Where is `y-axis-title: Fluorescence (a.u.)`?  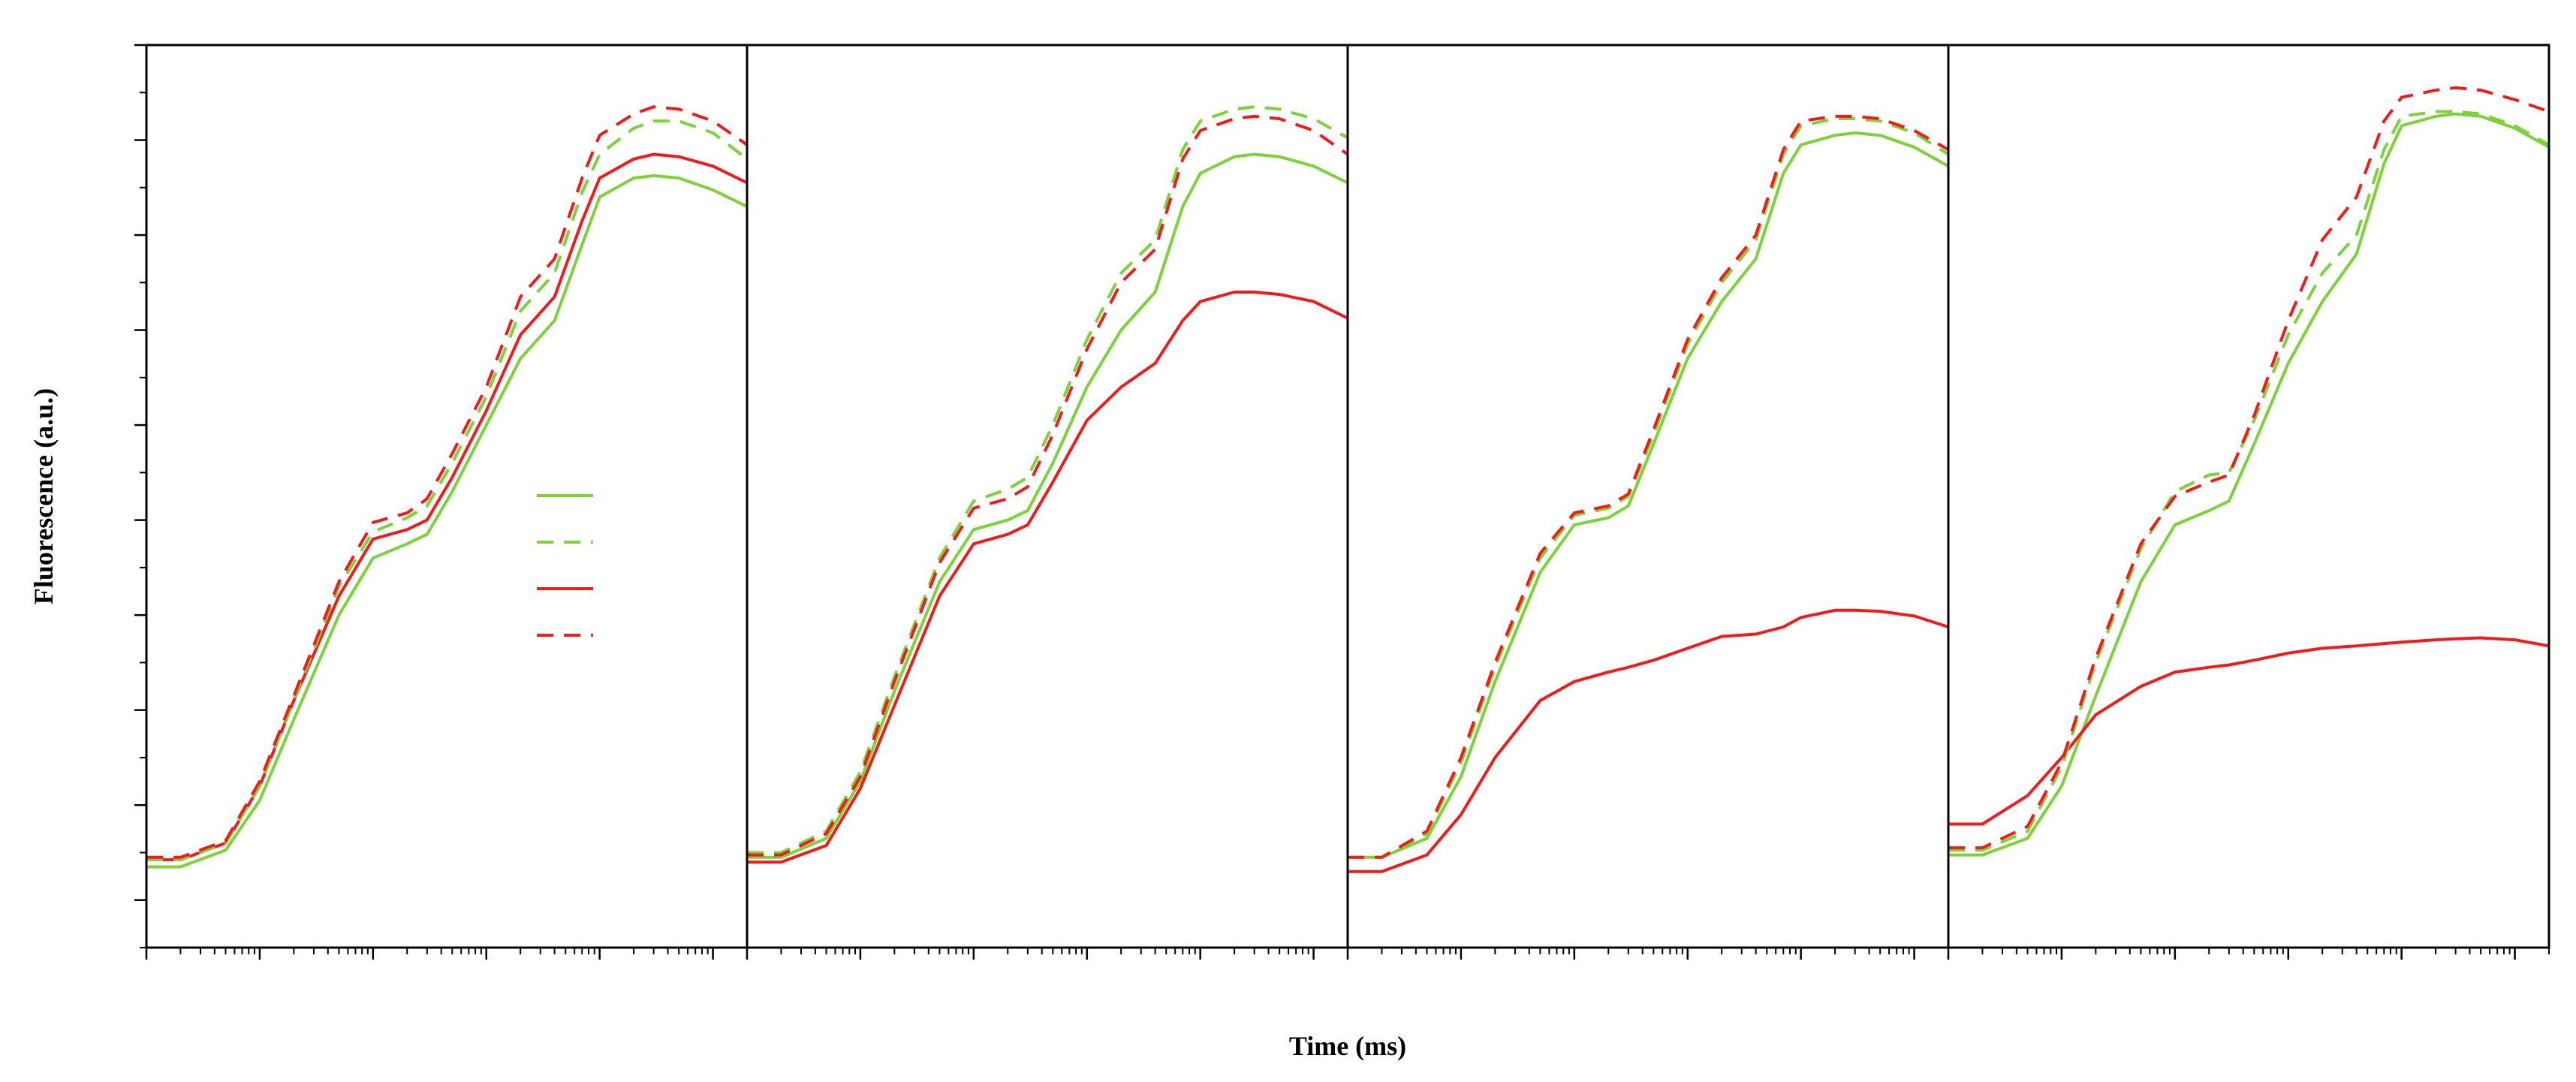 y-axis-title: Fluorescence (a.u.) is located at coordinates (44, 496).